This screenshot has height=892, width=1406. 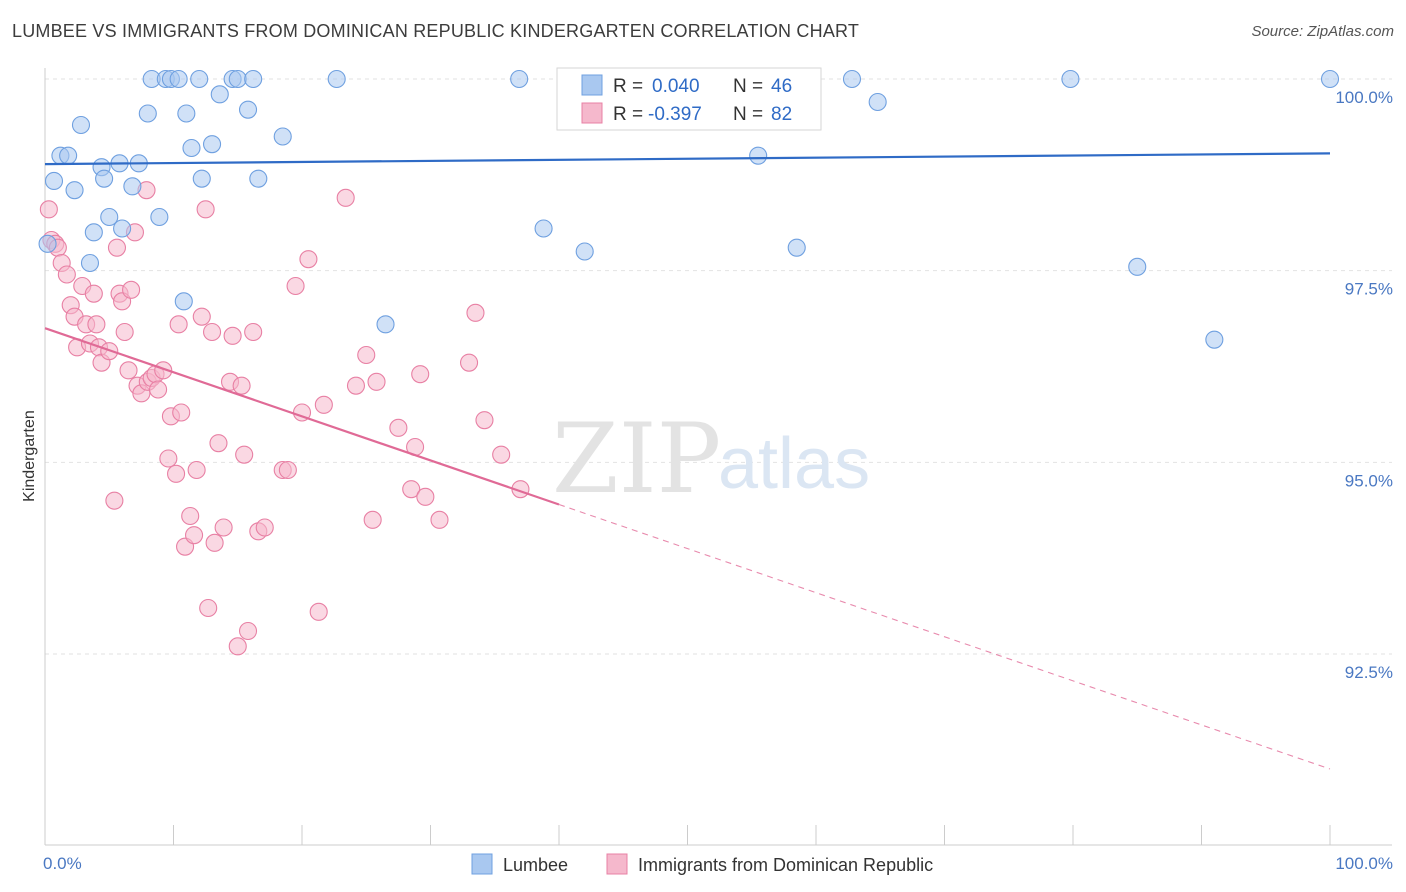 What do you see at coordinates (535, 865) in the screenshot?
I see `bottom-legend-label-lumbee: Lumbee` at bounding box center [535, 865].